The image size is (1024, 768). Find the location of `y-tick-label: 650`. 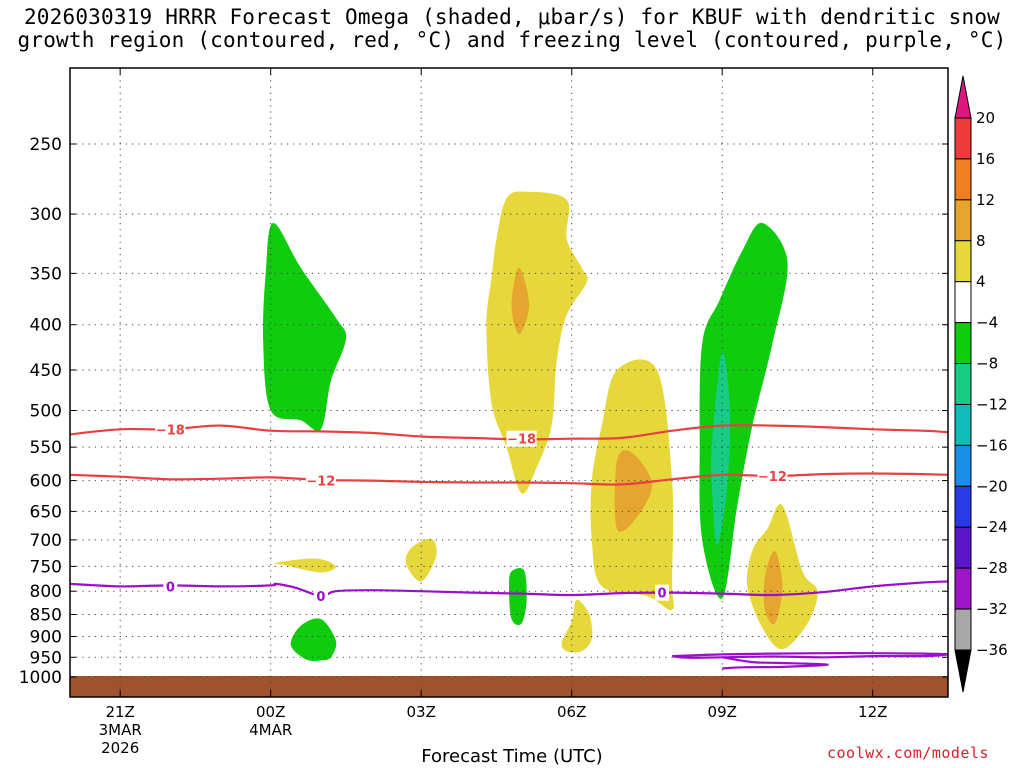

y-tick-label: 650 is located at coordinates (46, 512).